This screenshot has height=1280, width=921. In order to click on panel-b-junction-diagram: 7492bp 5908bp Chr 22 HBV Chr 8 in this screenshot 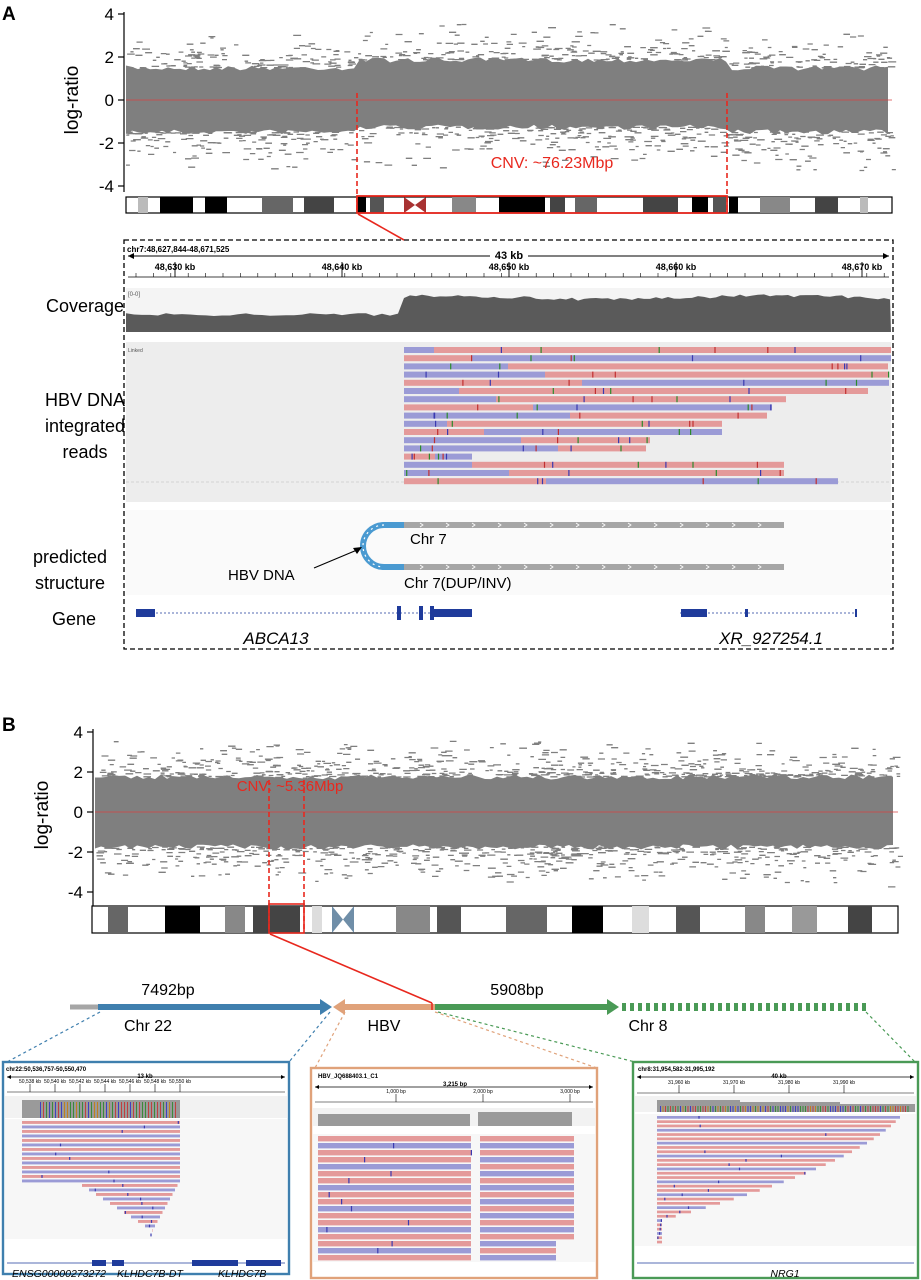, I will do `click(461, 1025)`.